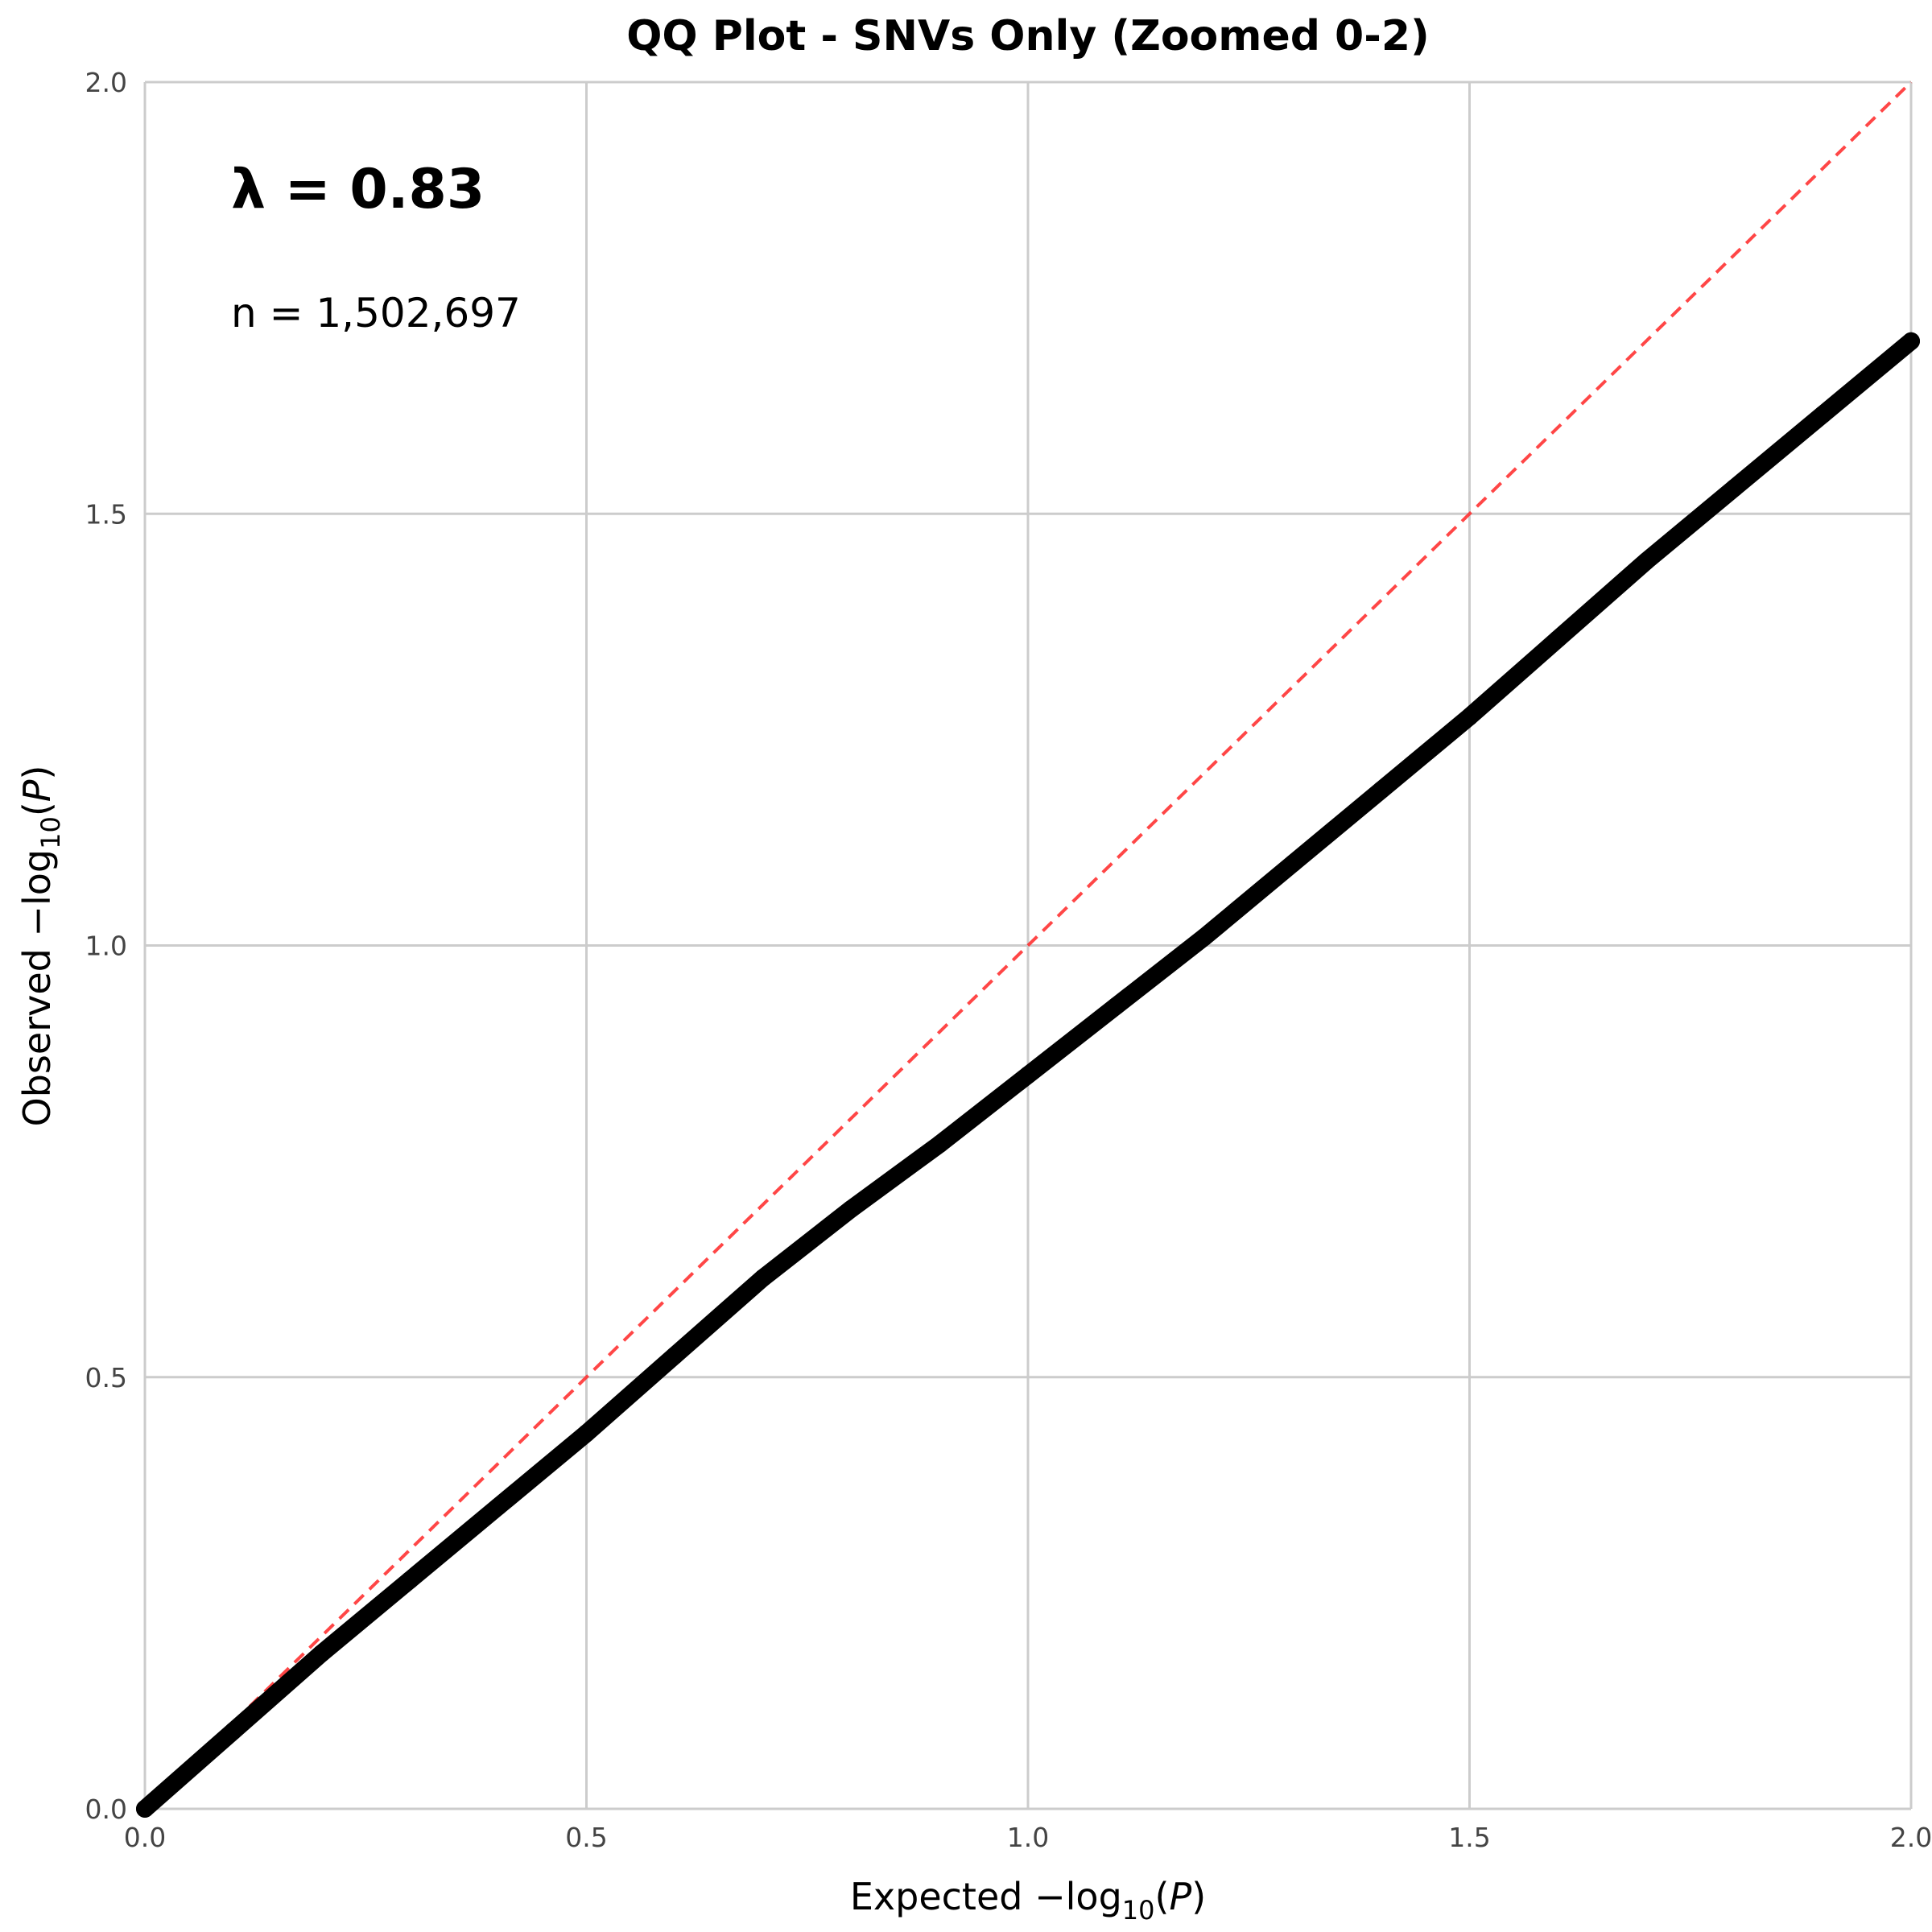 The width and height of the screenshot is (1932, 1932). Describe the element at coordinates (358, 189) in the screenshot. I see `lambda-annotation: λ = 0.83` at that location.